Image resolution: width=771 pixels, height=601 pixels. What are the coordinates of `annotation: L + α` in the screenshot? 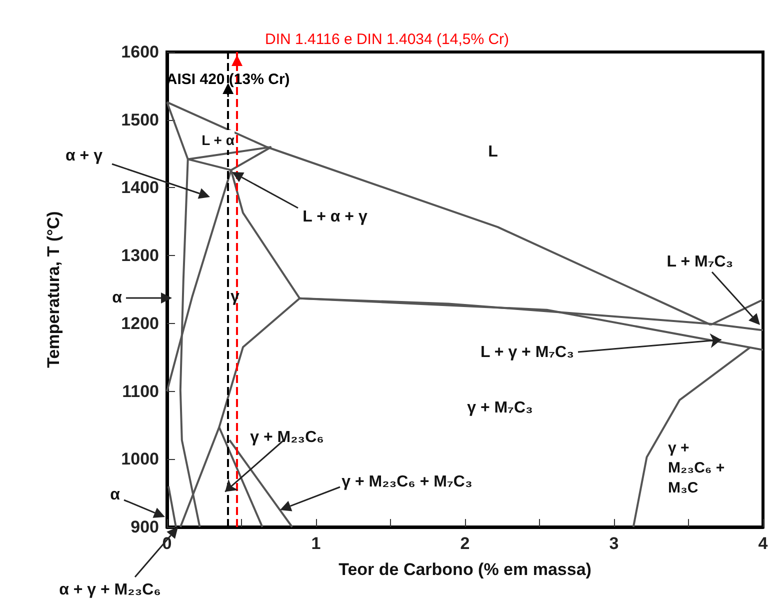 It's located at (218, 140).